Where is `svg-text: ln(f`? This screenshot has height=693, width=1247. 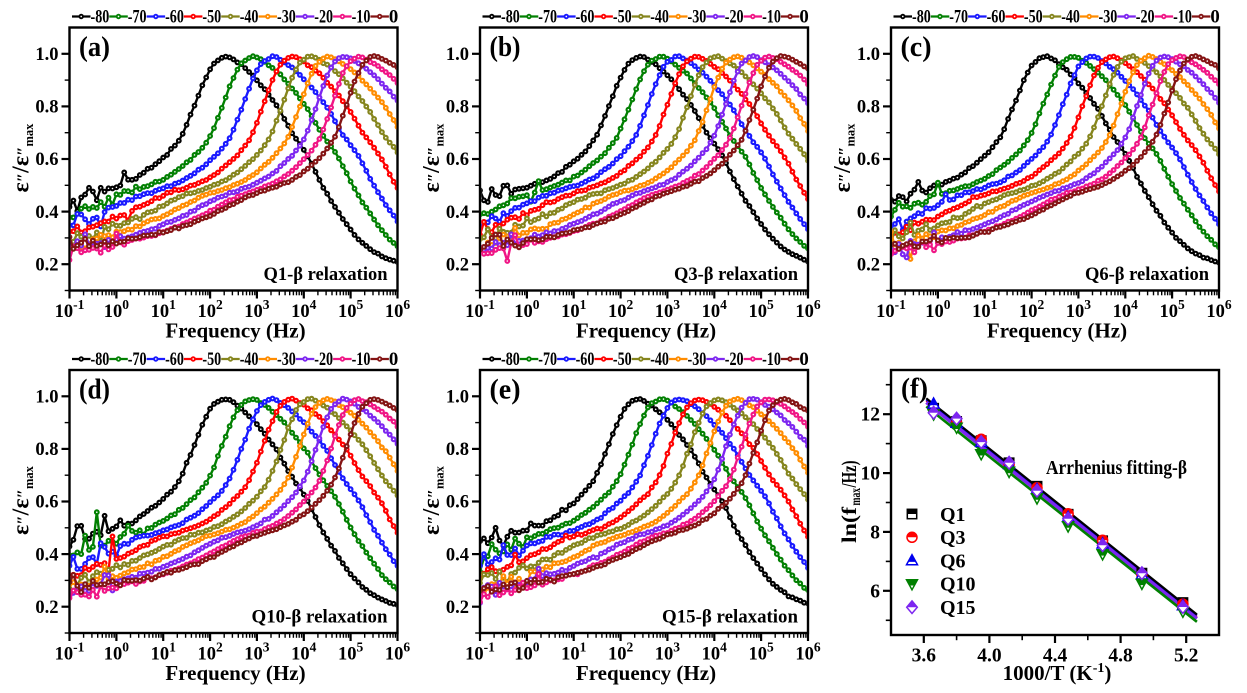
svg-text: ln(f is located at coordinates (849, 524).